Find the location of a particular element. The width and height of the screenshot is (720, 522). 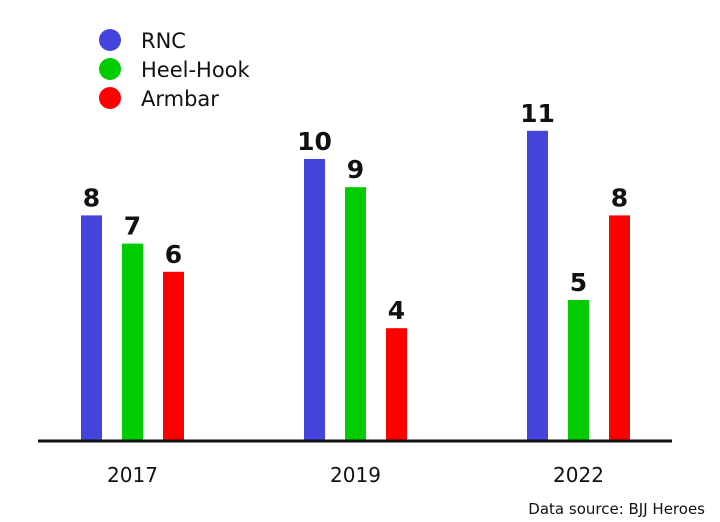

bar-heel-hook-2017 is located at coordinates (132, 342).